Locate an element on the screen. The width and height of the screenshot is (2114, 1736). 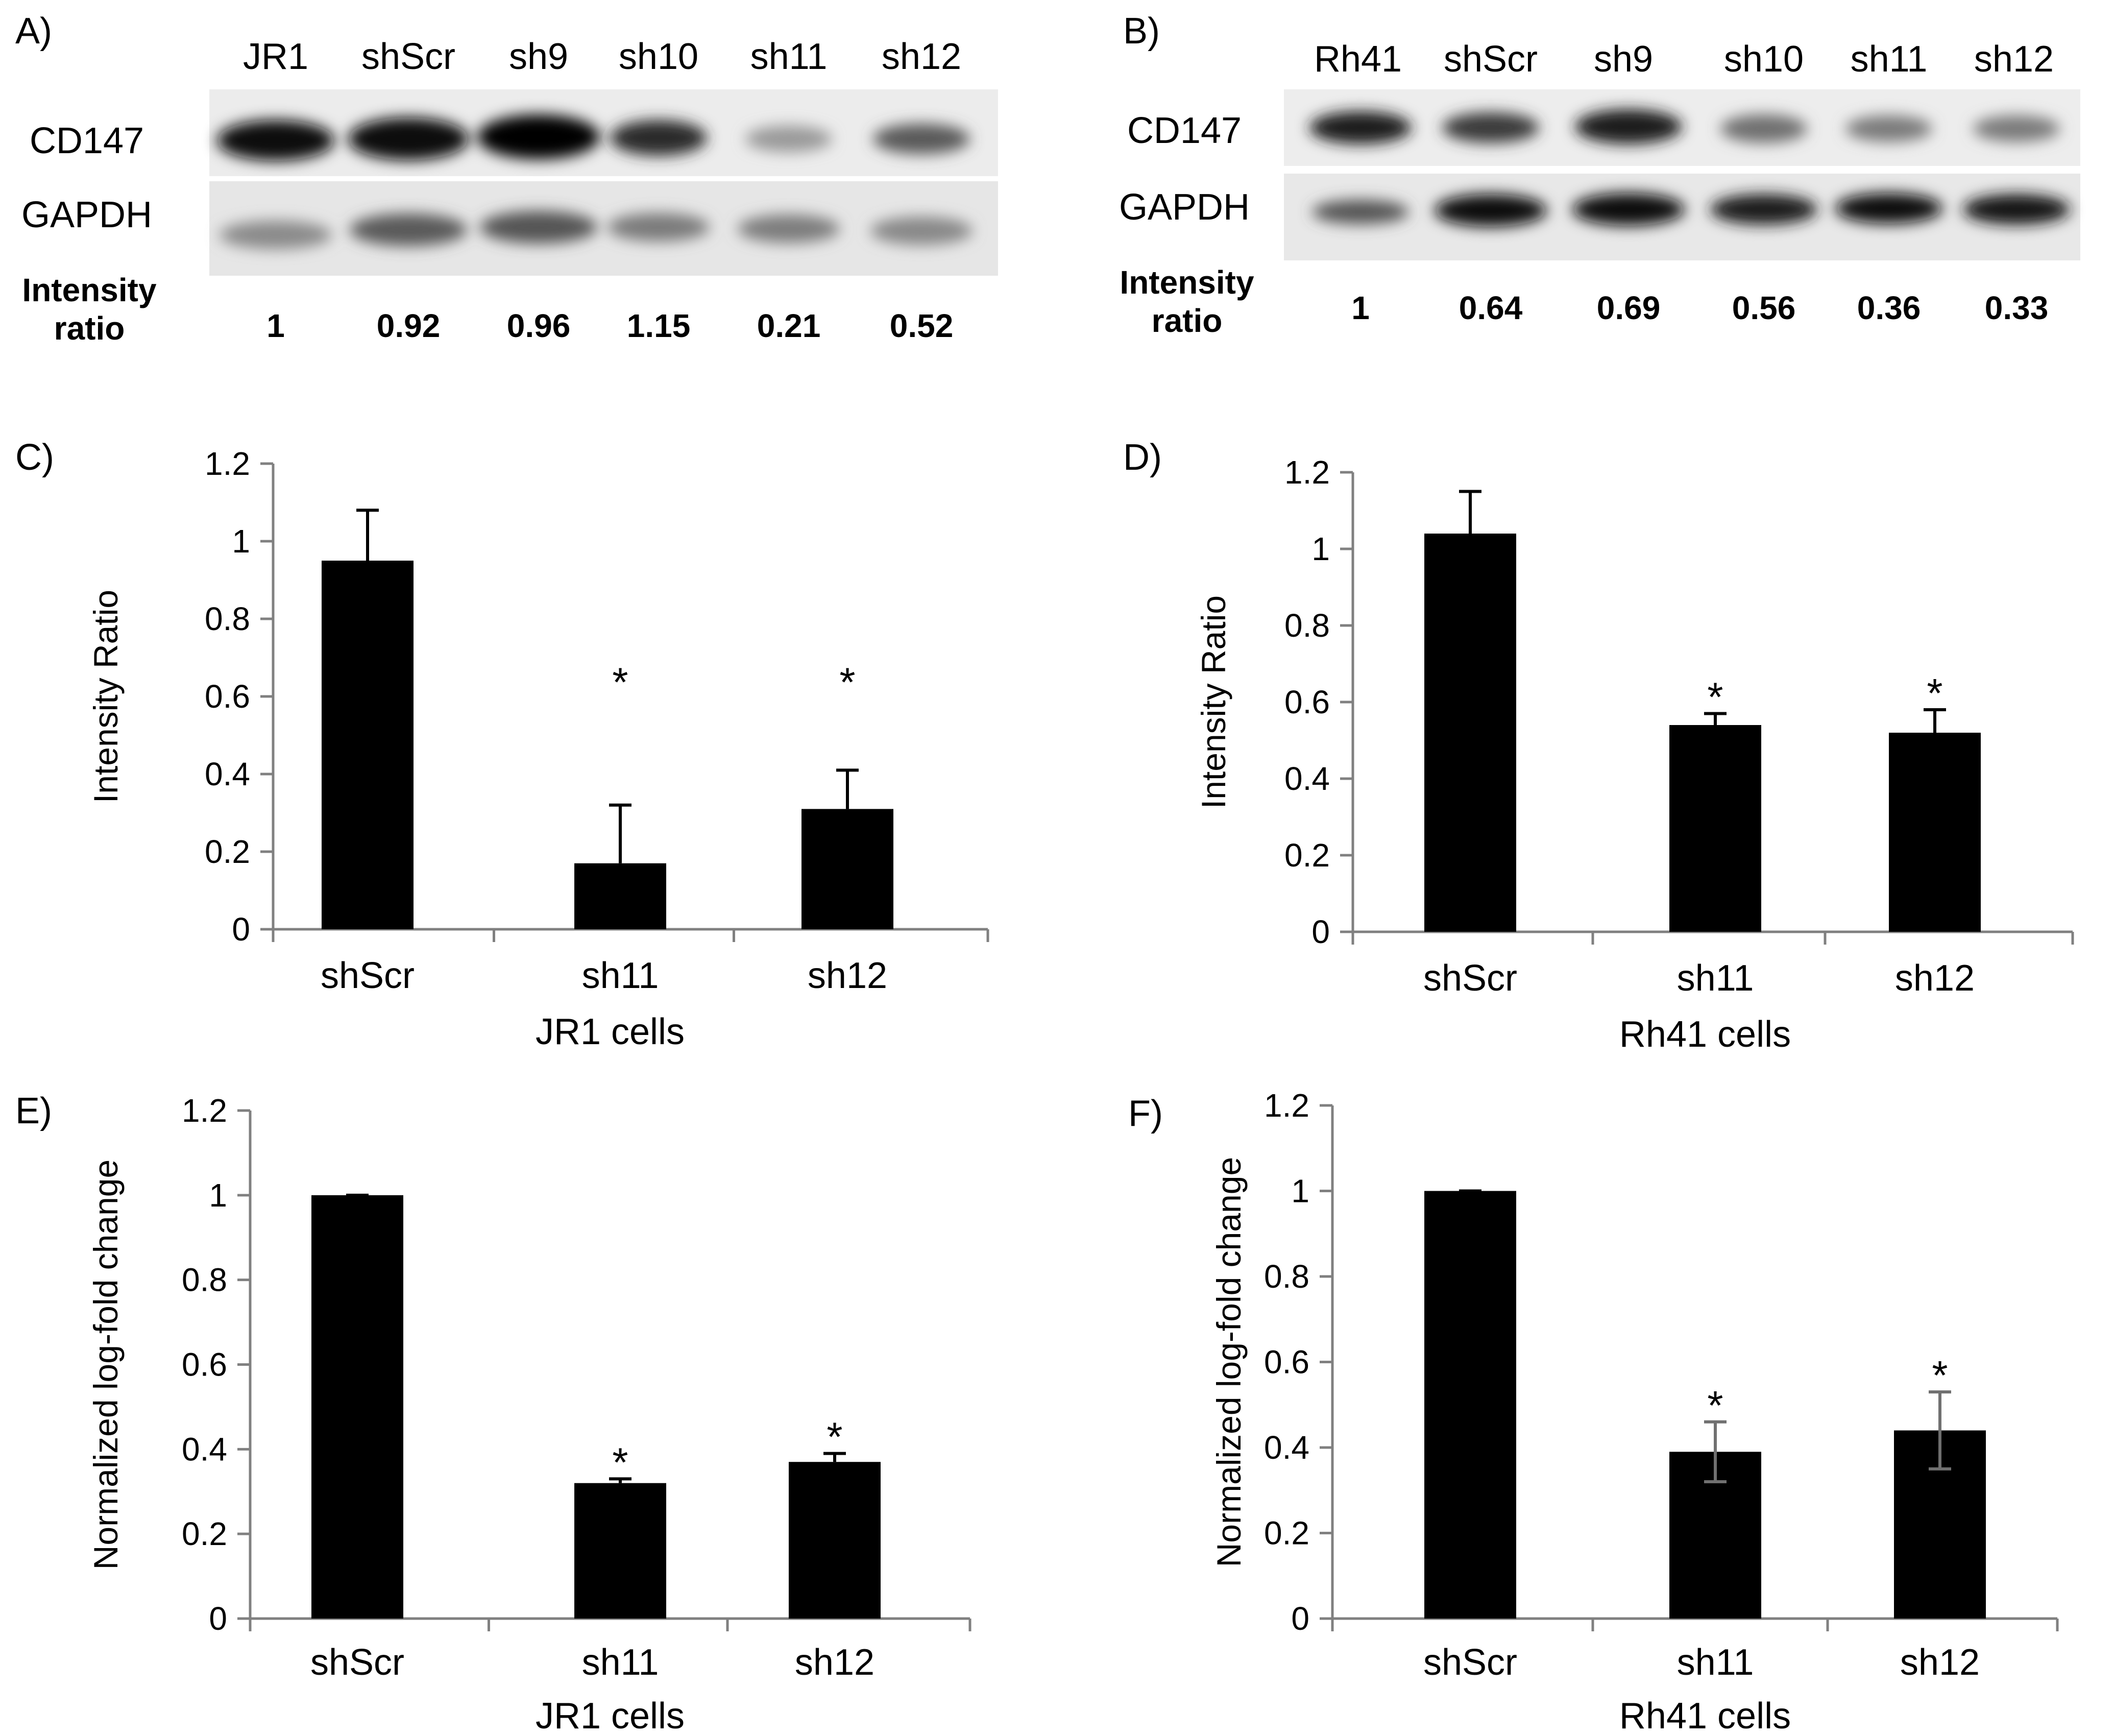
x-axis-title: JR1 cells is located at coordinates (611, 1031).